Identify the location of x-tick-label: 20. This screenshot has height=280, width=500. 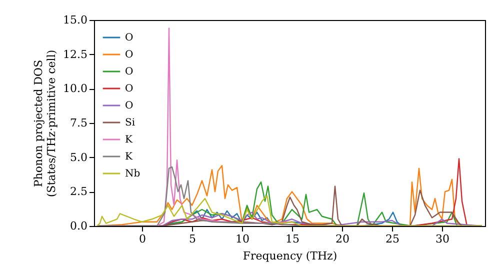
(343, 239).